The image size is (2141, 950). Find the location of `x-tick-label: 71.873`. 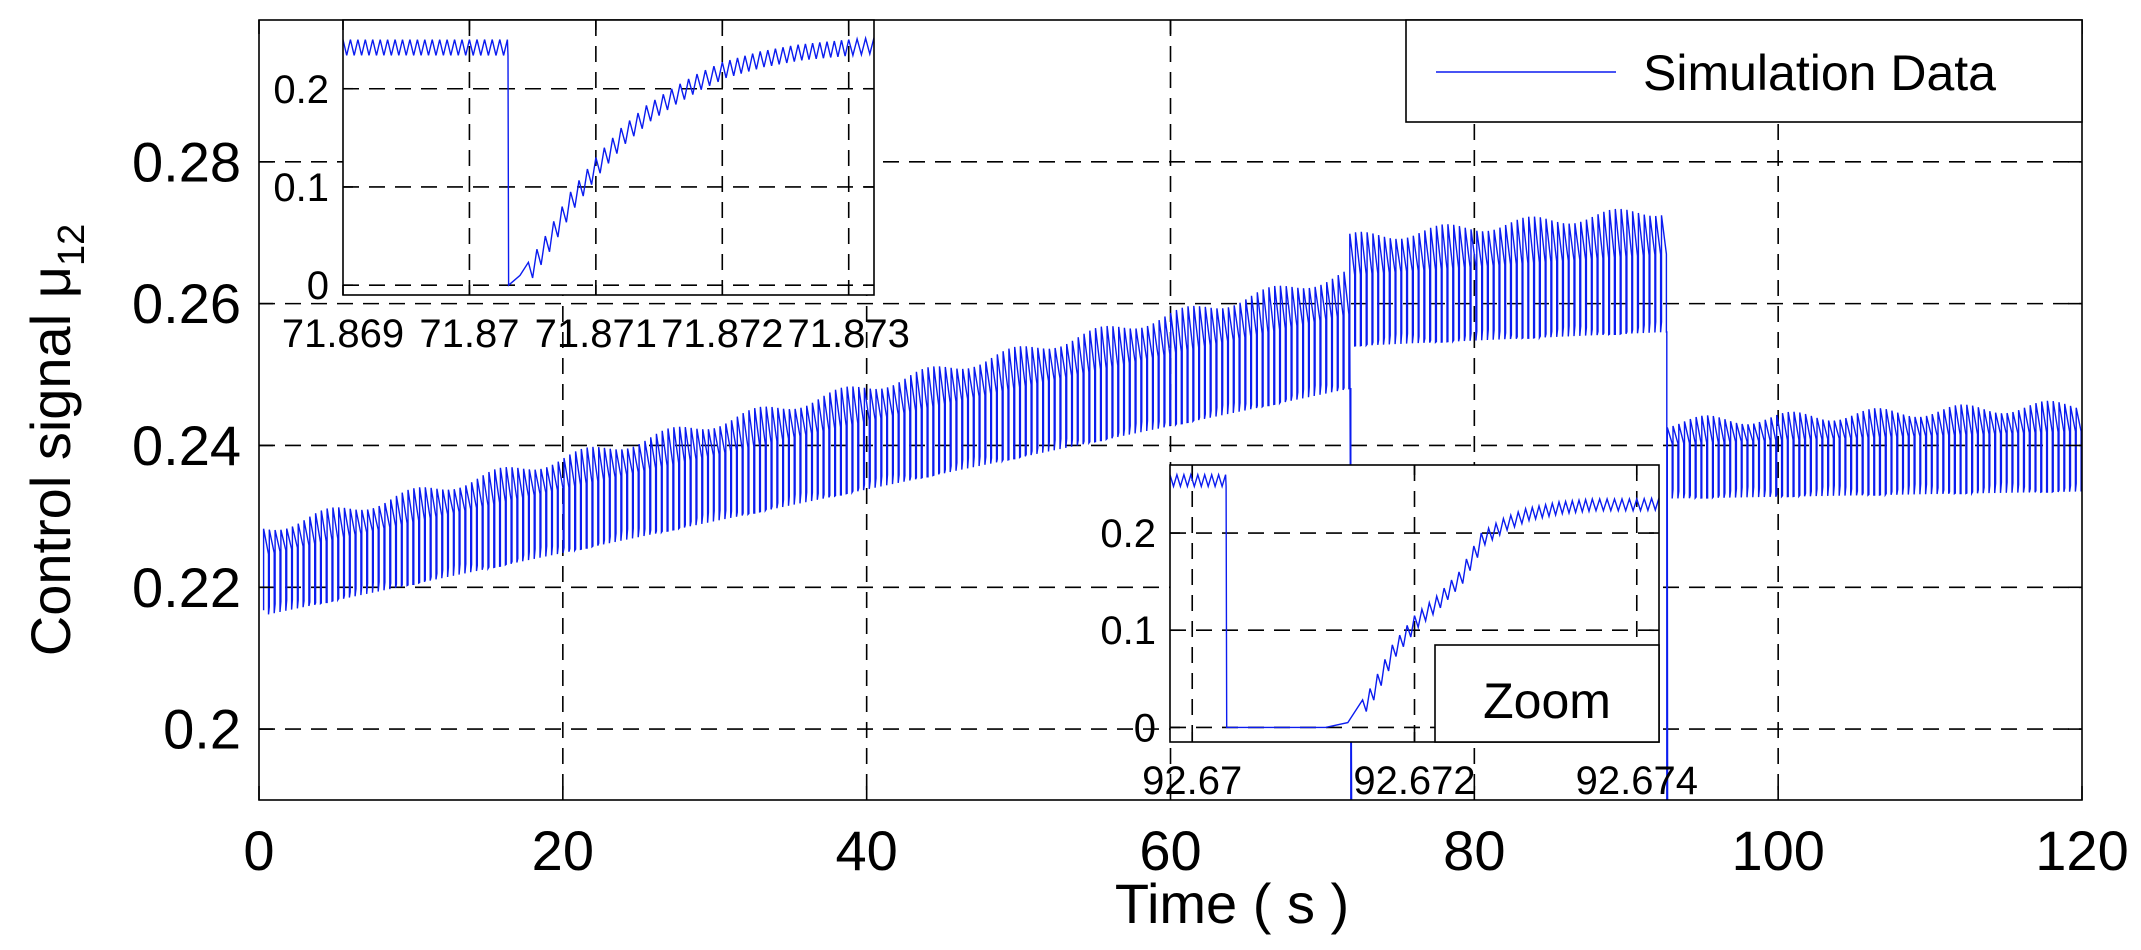

x-tick-label: 71.873 is located at coordinates (849, 334).